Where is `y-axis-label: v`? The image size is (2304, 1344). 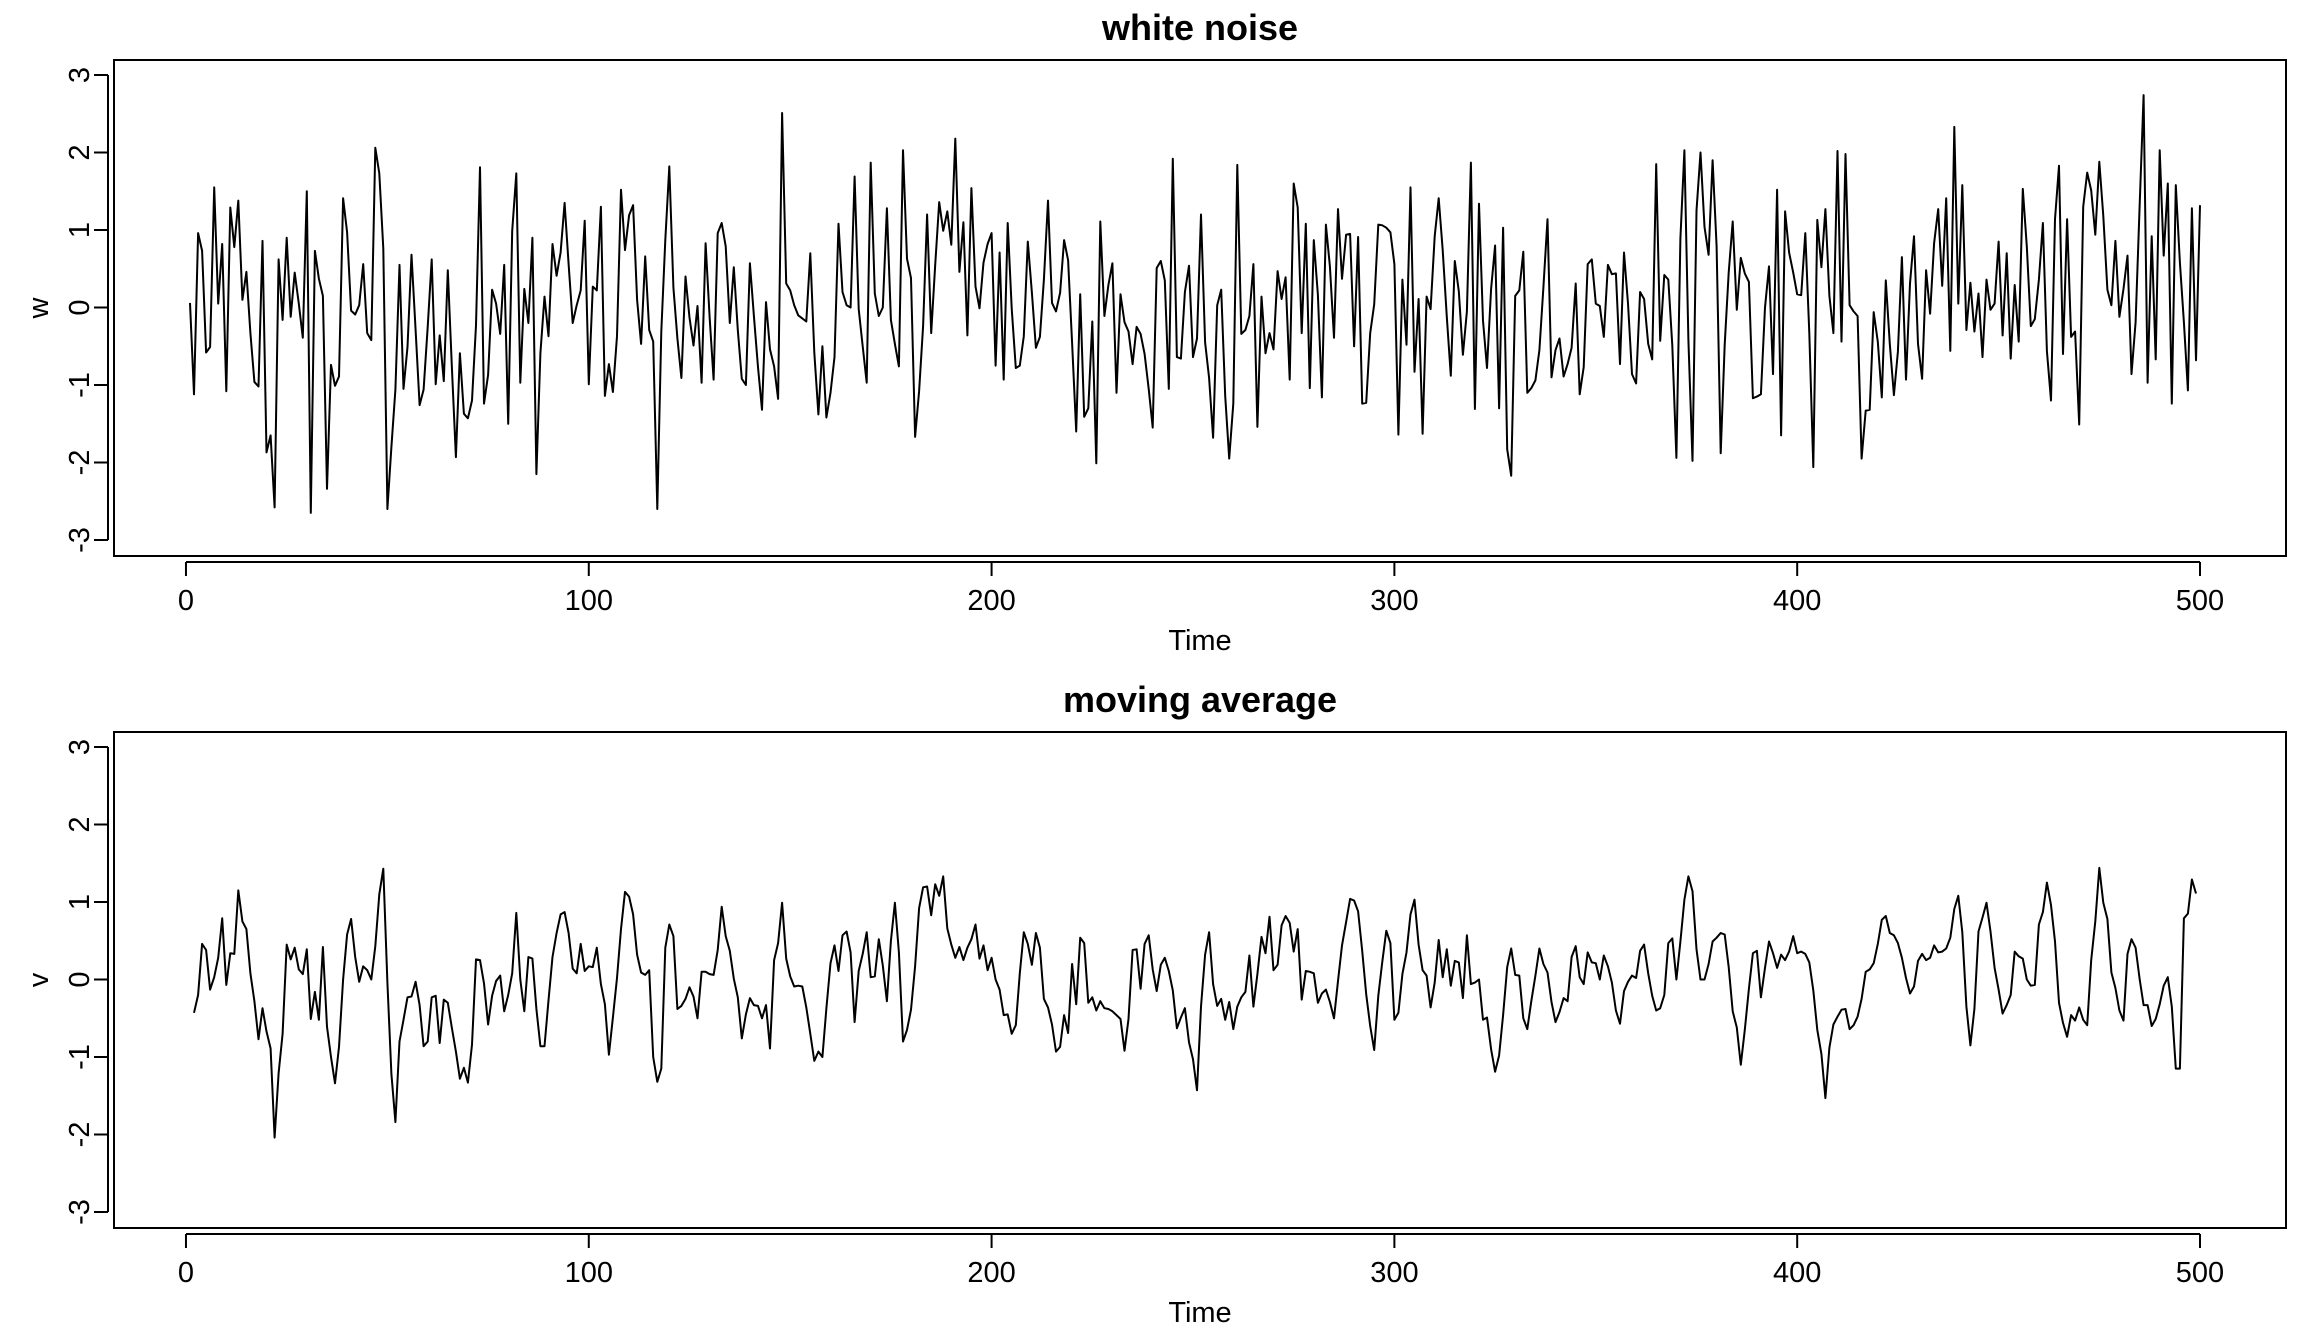
y-axis-label: v is located at coordinates (39, 979).